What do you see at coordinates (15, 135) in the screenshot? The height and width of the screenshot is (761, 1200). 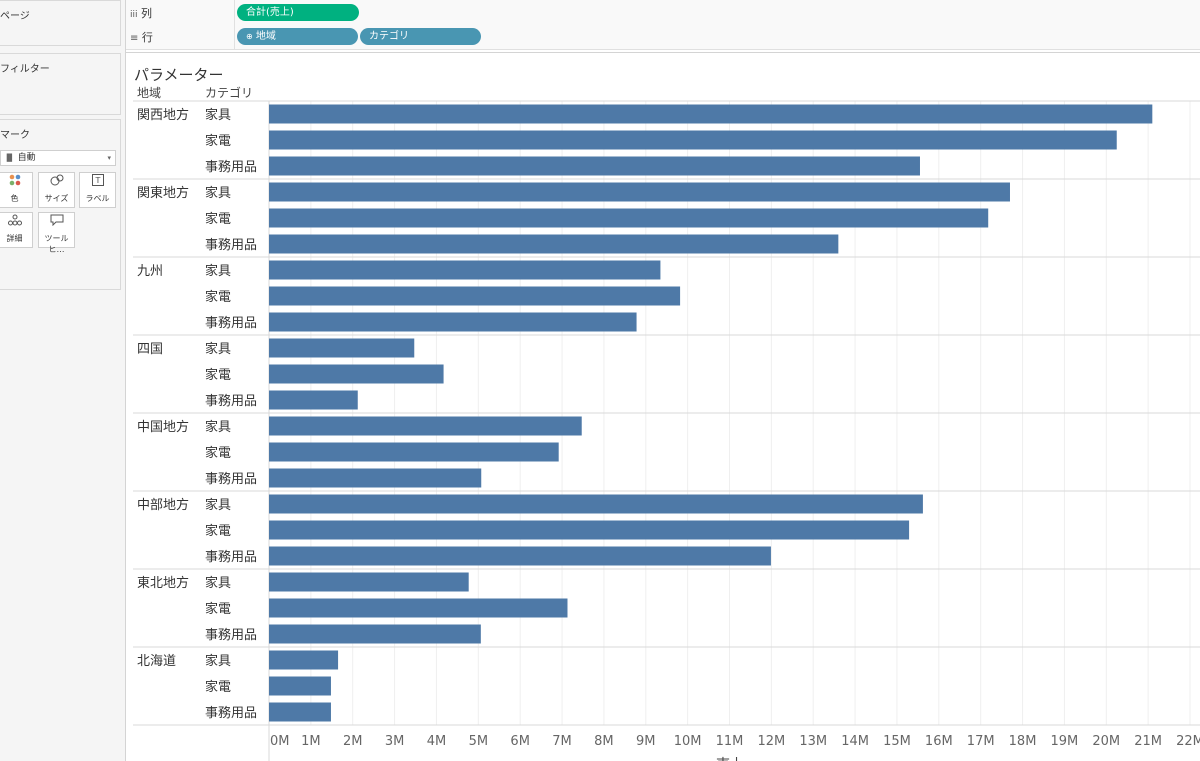 I see `marks-title: マーク` at bounding box center [15, 135].